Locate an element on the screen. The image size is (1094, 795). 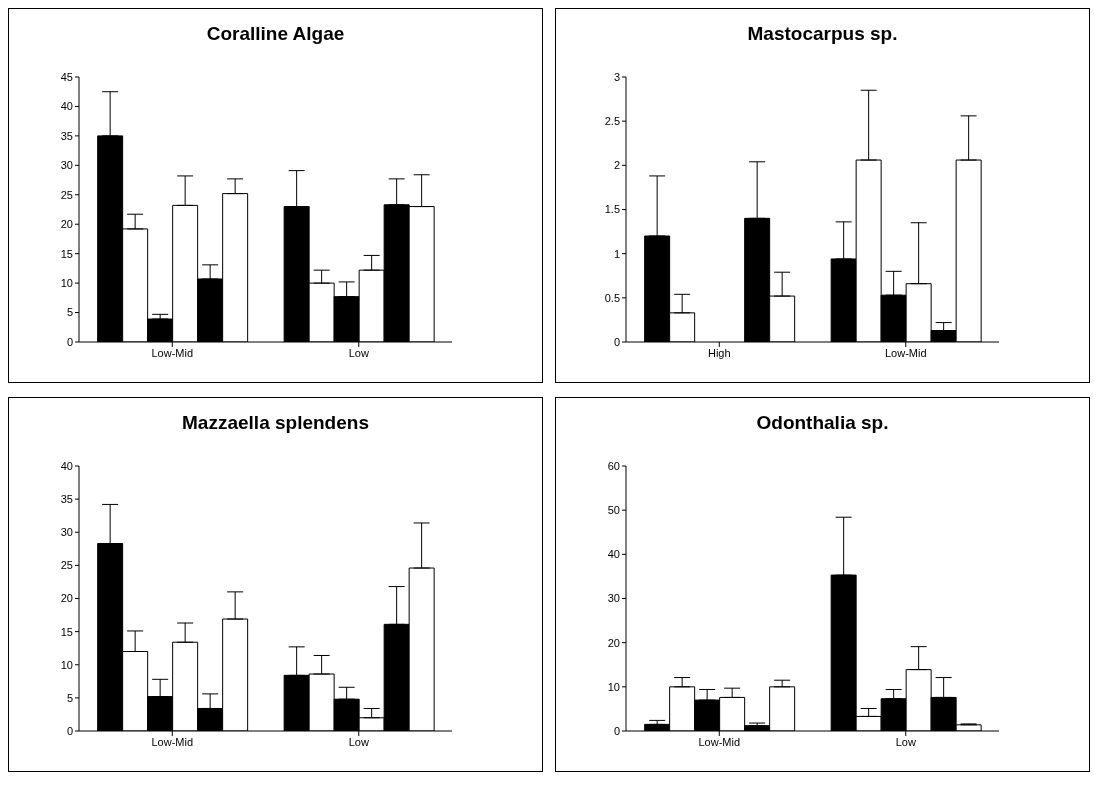
x-tick-label: High is located at coordinates (719, 352).